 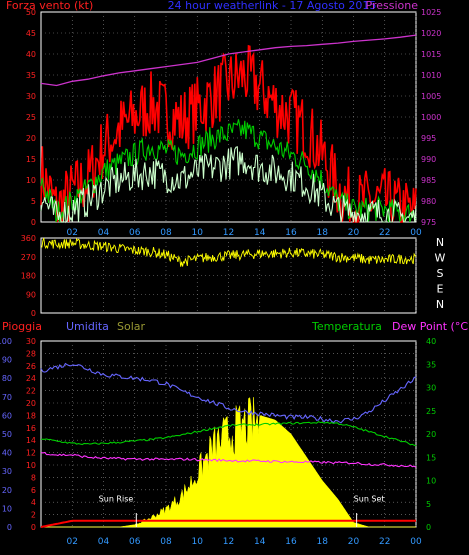 I want to click on pressure-y-tick: 1025, so click(x=431, y=12).